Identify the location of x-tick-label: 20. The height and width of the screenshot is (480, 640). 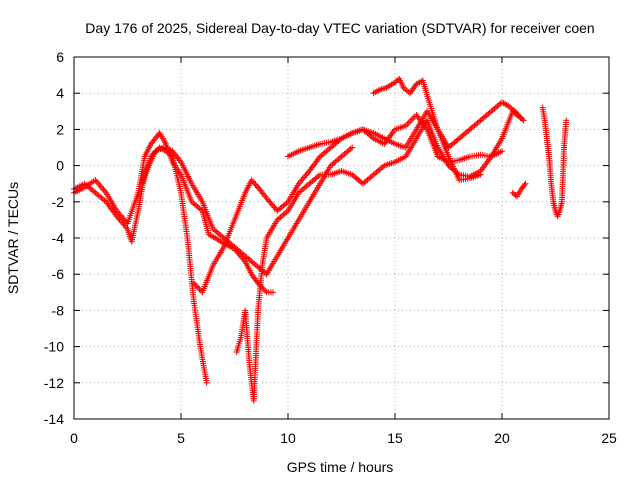
(502, 438).